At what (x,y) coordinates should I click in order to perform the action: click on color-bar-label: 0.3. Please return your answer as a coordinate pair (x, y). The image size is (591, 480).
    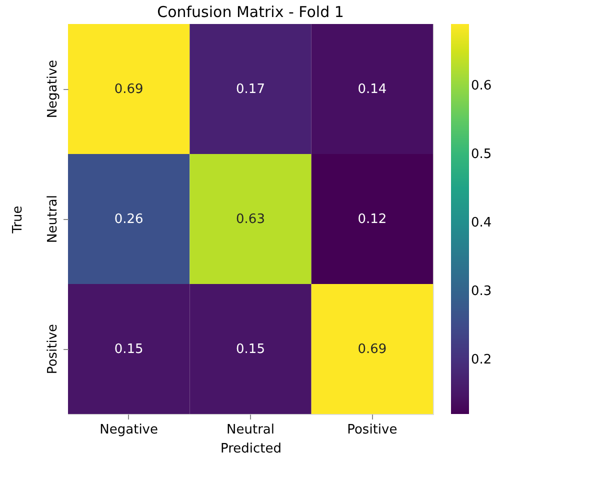
    Looking at the image, I should click on (481, 291).